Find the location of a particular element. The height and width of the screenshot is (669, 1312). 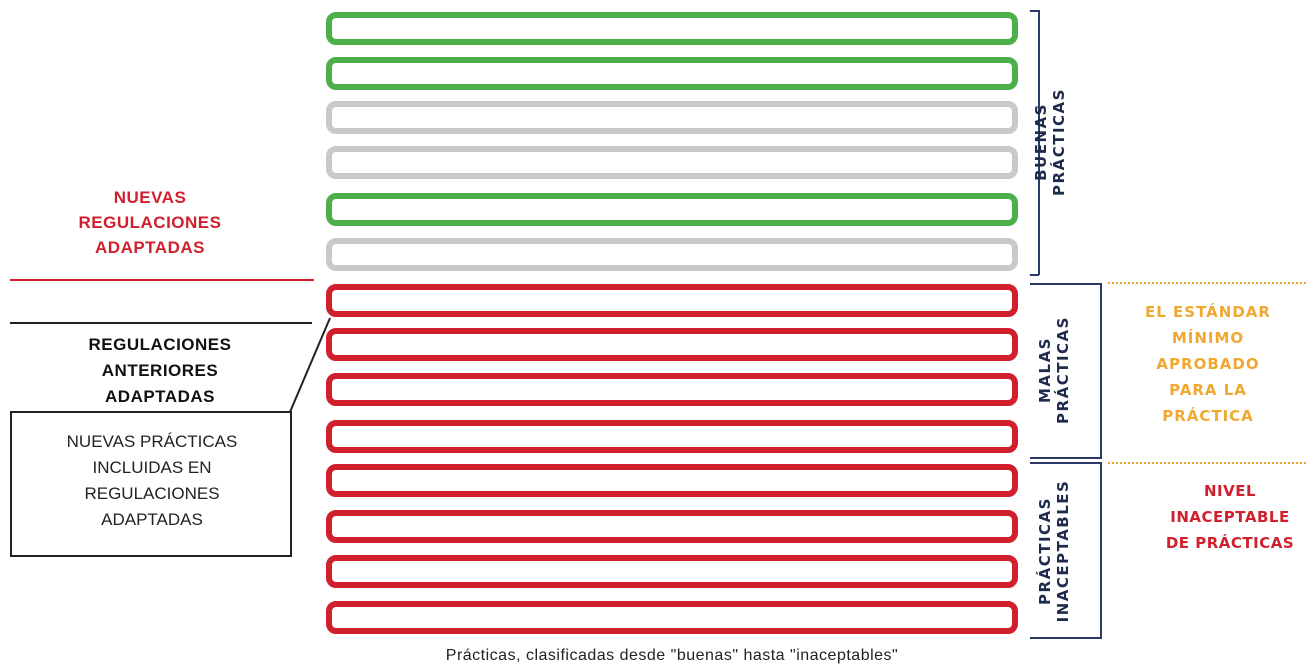

regulaciones-anteriores-divider is located at coordinates (161, 323).